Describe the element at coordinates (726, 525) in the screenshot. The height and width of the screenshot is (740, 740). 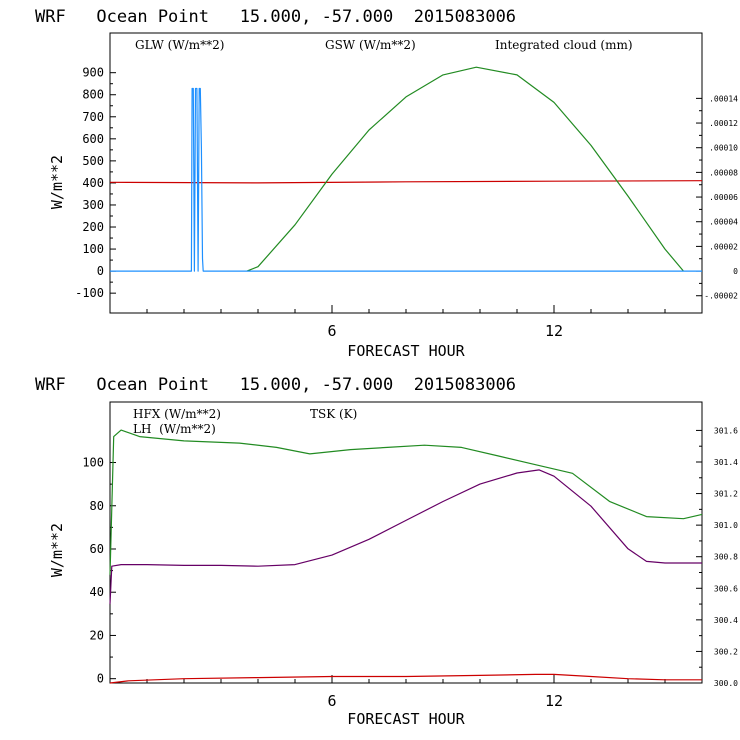
I see `right-tick-label: 301.0` at that location.